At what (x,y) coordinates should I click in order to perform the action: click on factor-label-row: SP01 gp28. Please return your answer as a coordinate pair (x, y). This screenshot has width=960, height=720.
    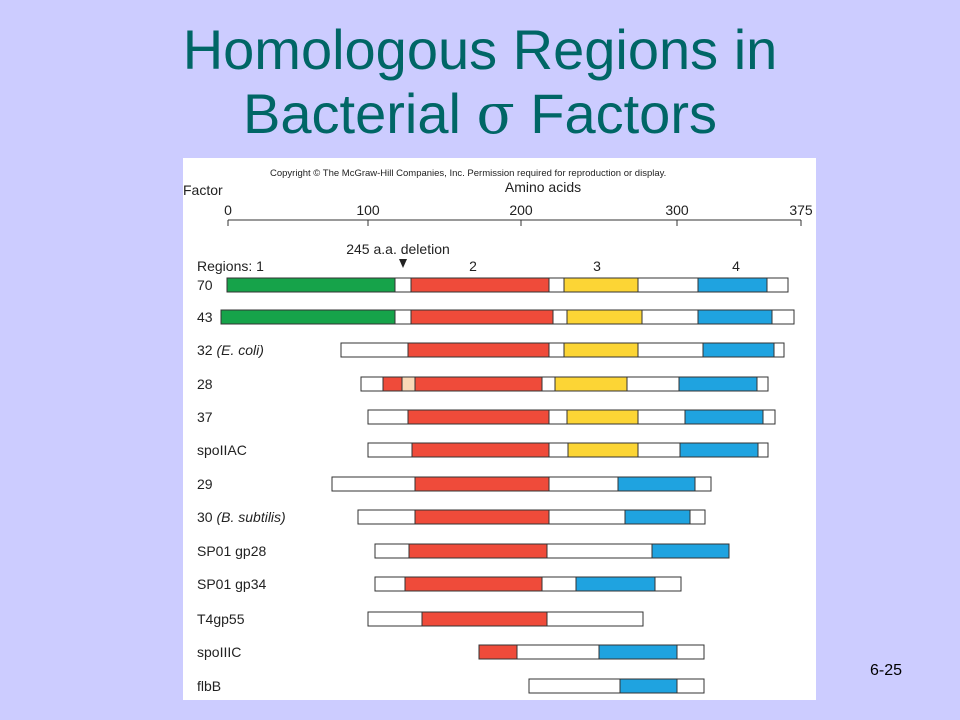
    Looking at the image, I should click on (231, 551).